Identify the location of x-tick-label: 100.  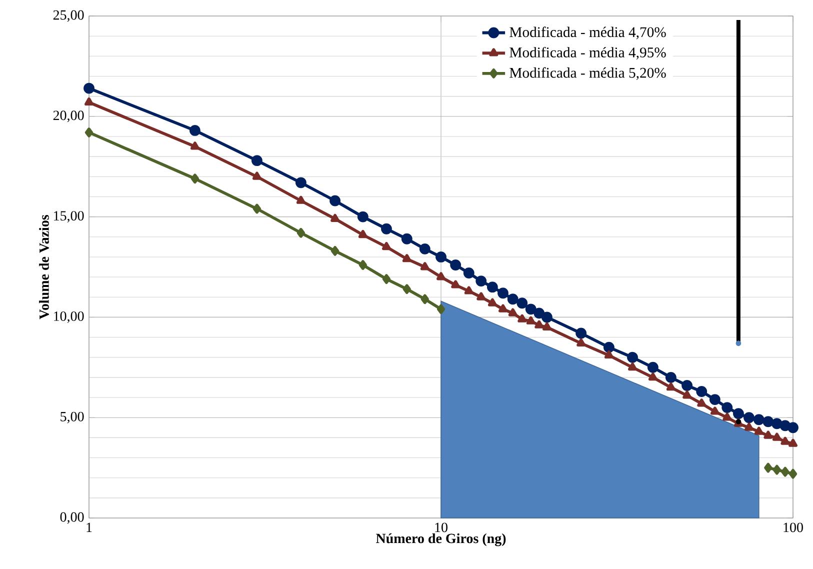
(793, 527).